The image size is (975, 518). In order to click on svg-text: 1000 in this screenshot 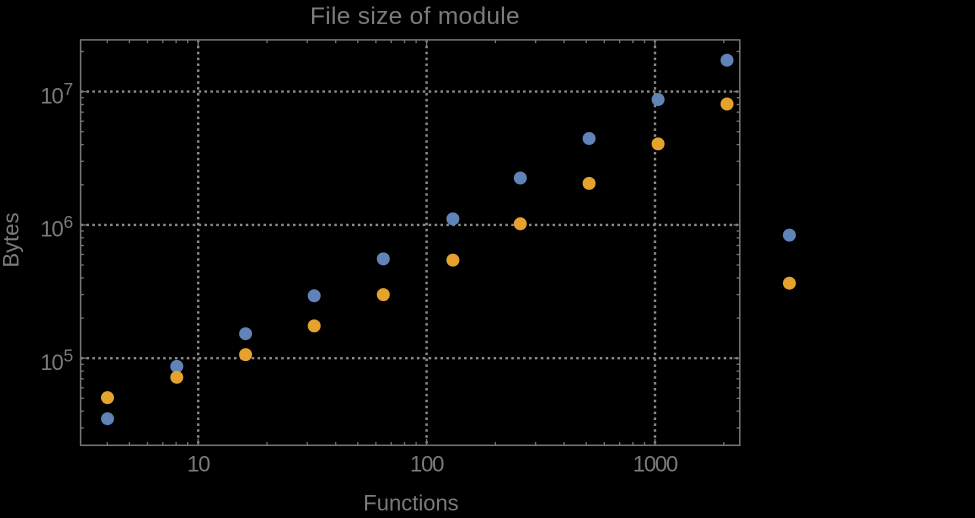, I will do `click(655, 464)`.